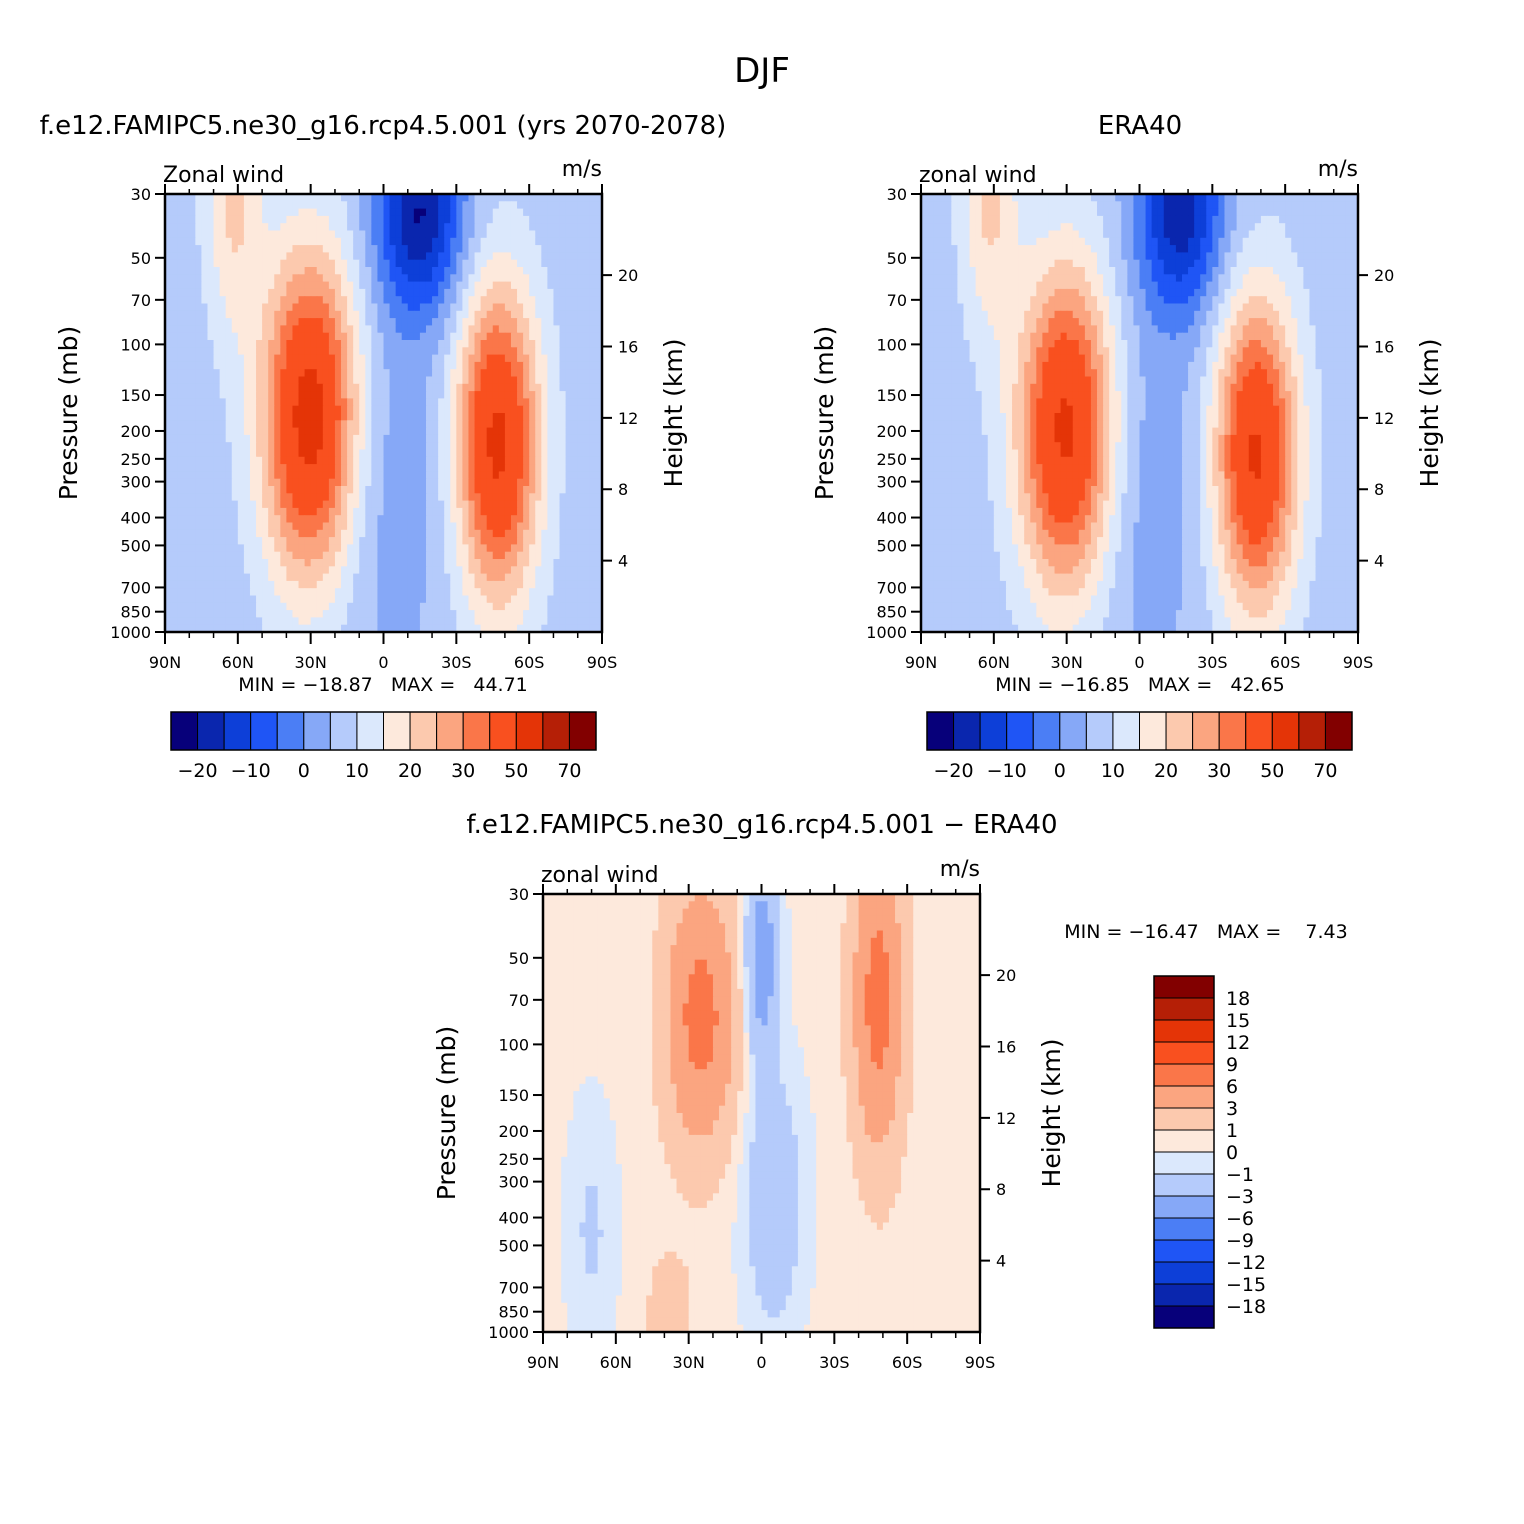 This screenshot has height=1524, width=1524. I want to click on colorbar-label: 30, so click(463, 771).